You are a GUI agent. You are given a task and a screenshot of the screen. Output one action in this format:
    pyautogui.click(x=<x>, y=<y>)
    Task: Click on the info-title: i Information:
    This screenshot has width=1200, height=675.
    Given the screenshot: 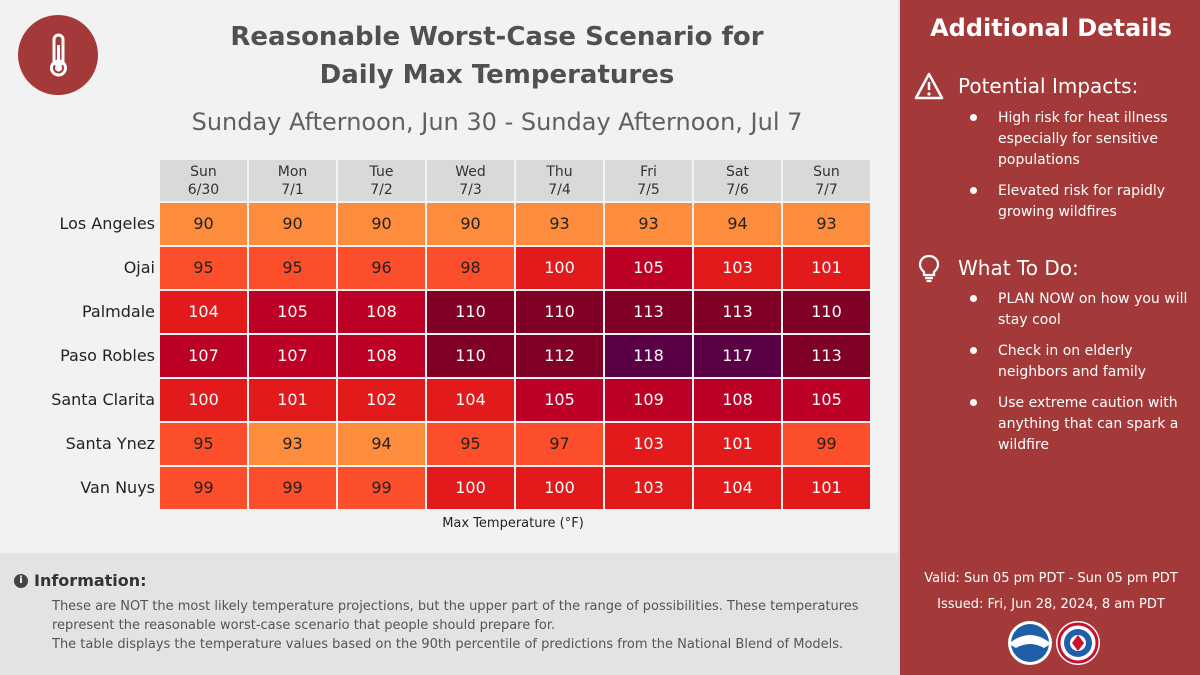 What is the action you would take?
    pyautogui.click(x=80, y=580)
    